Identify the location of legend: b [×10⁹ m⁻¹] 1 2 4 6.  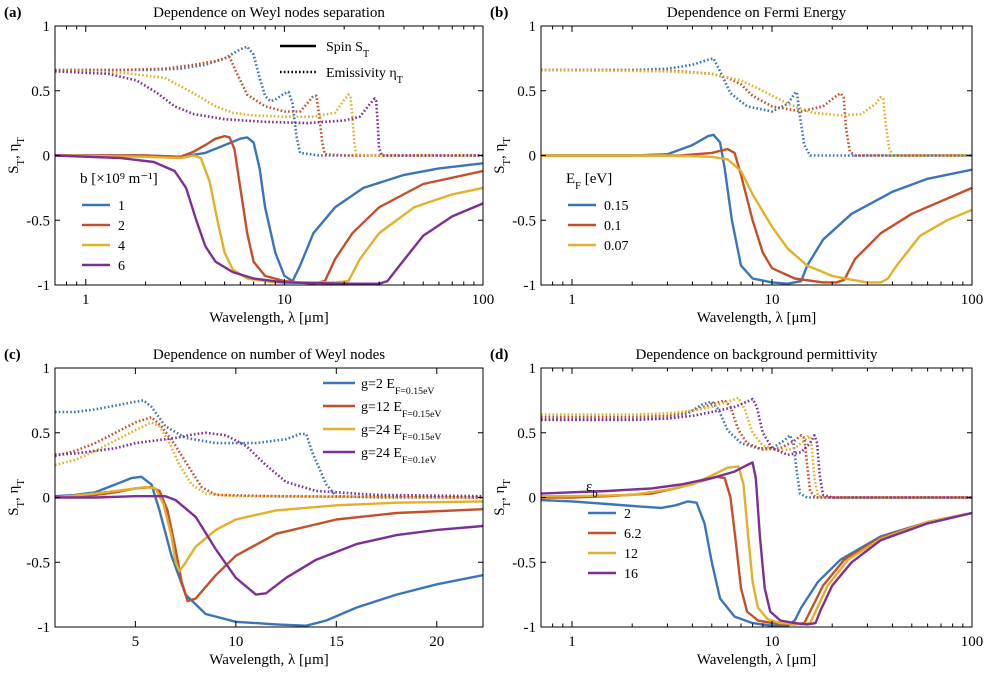
(119, 222).